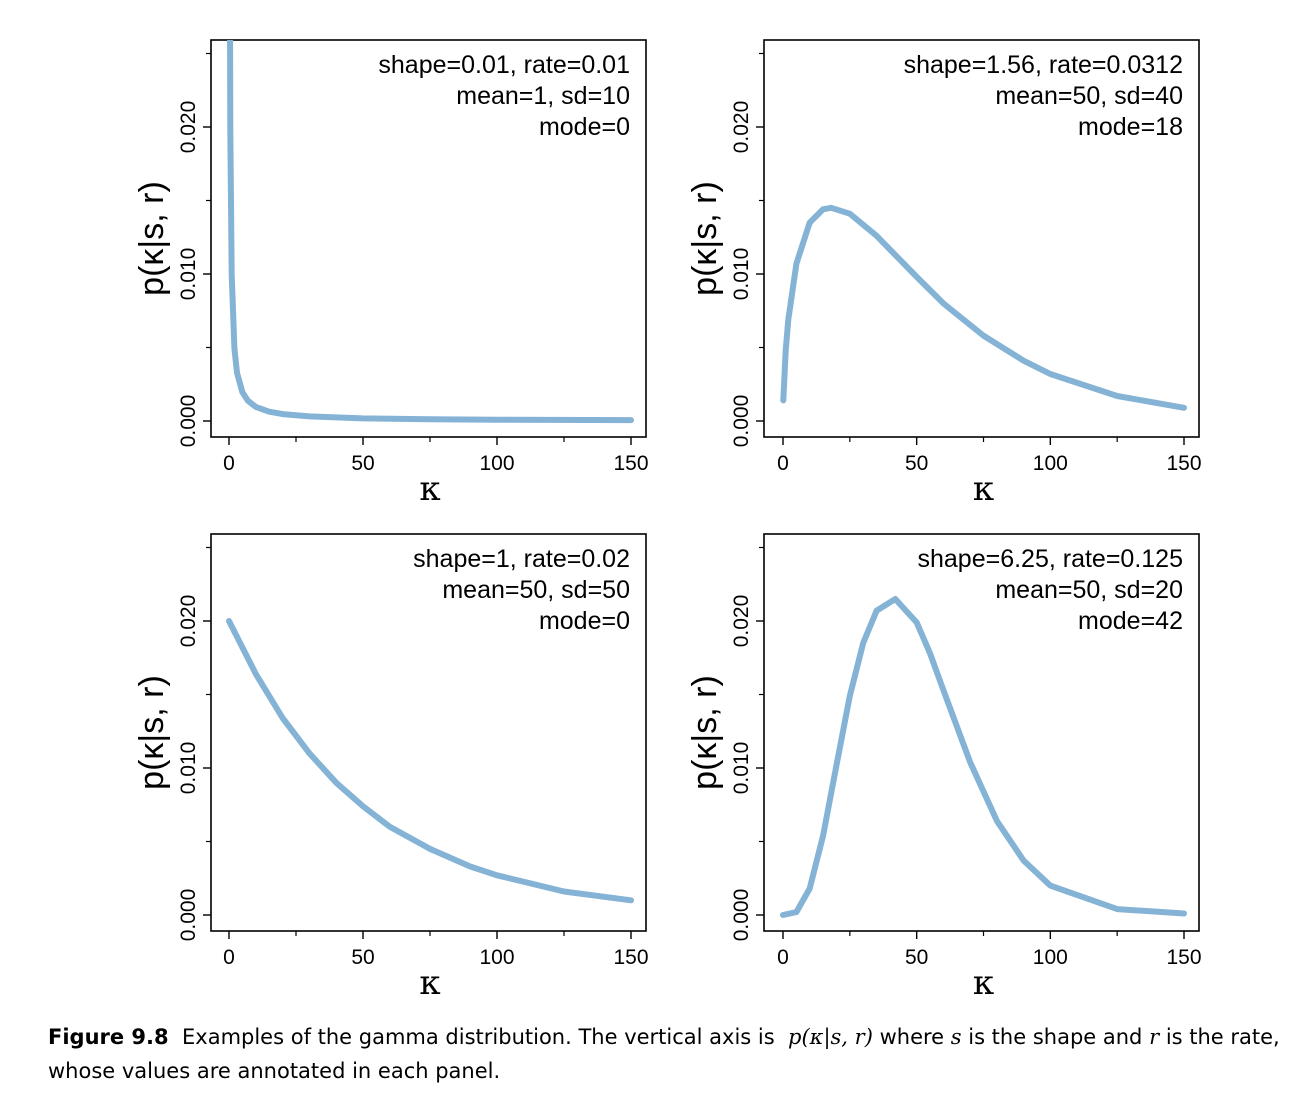 This screenshot has width=1316, height=1116. I want to click on caption-text-2: where, so click(912, 1037).